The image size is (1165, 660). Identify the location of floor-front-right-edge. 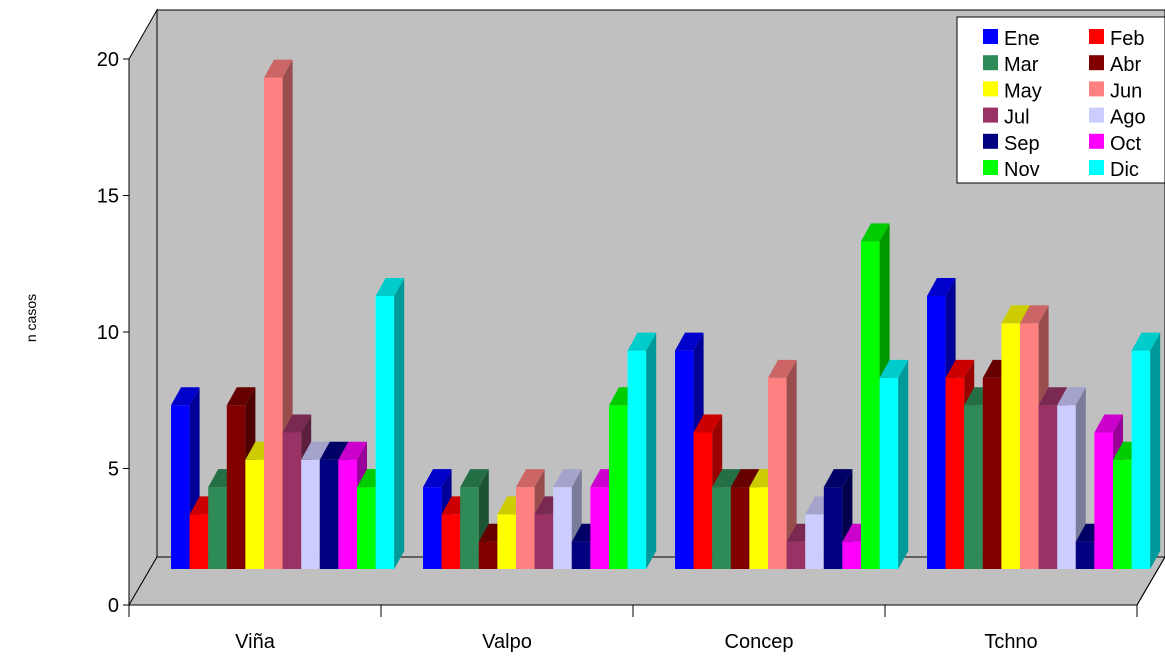
(1150, 581).